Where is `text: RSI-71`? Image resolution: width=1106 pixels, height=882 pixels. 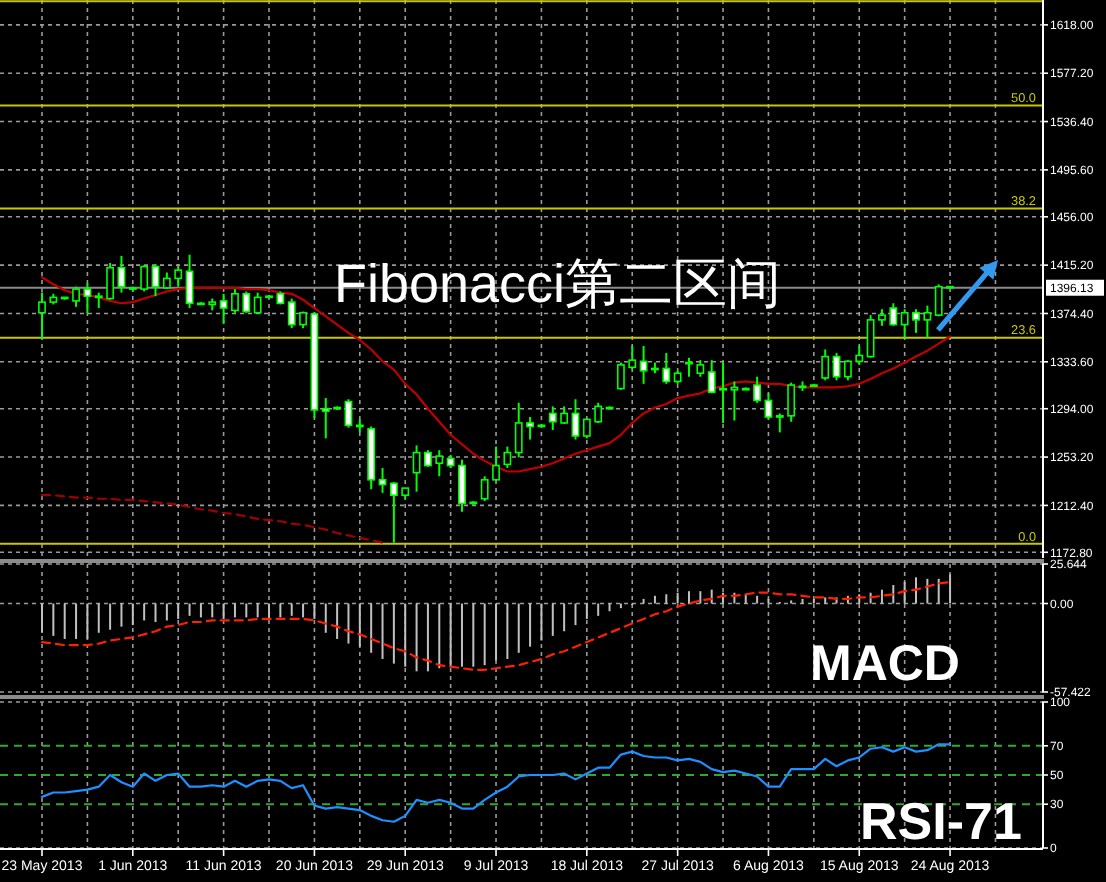 text: RSI-71 is located at coordinates (941, 820).